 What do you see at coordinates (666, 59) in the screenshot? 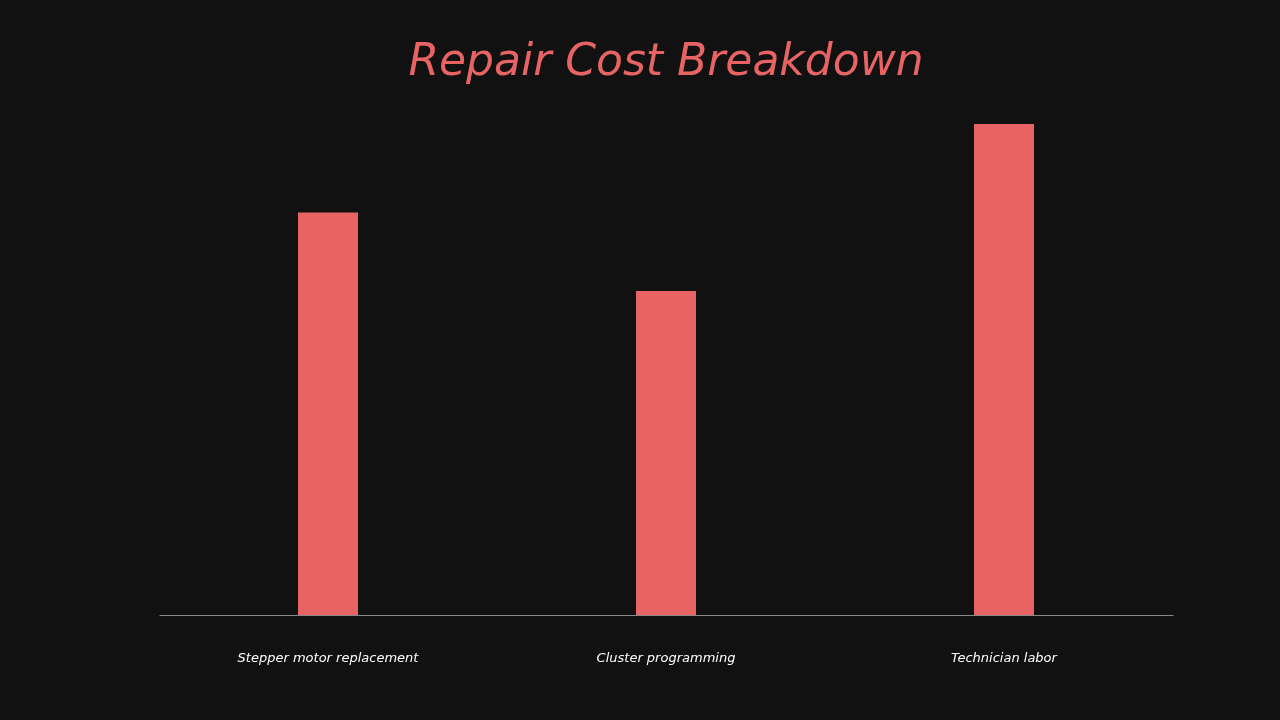
I see `chart-title: Repair Cost Breakdown` at bounding box center [666, 59].